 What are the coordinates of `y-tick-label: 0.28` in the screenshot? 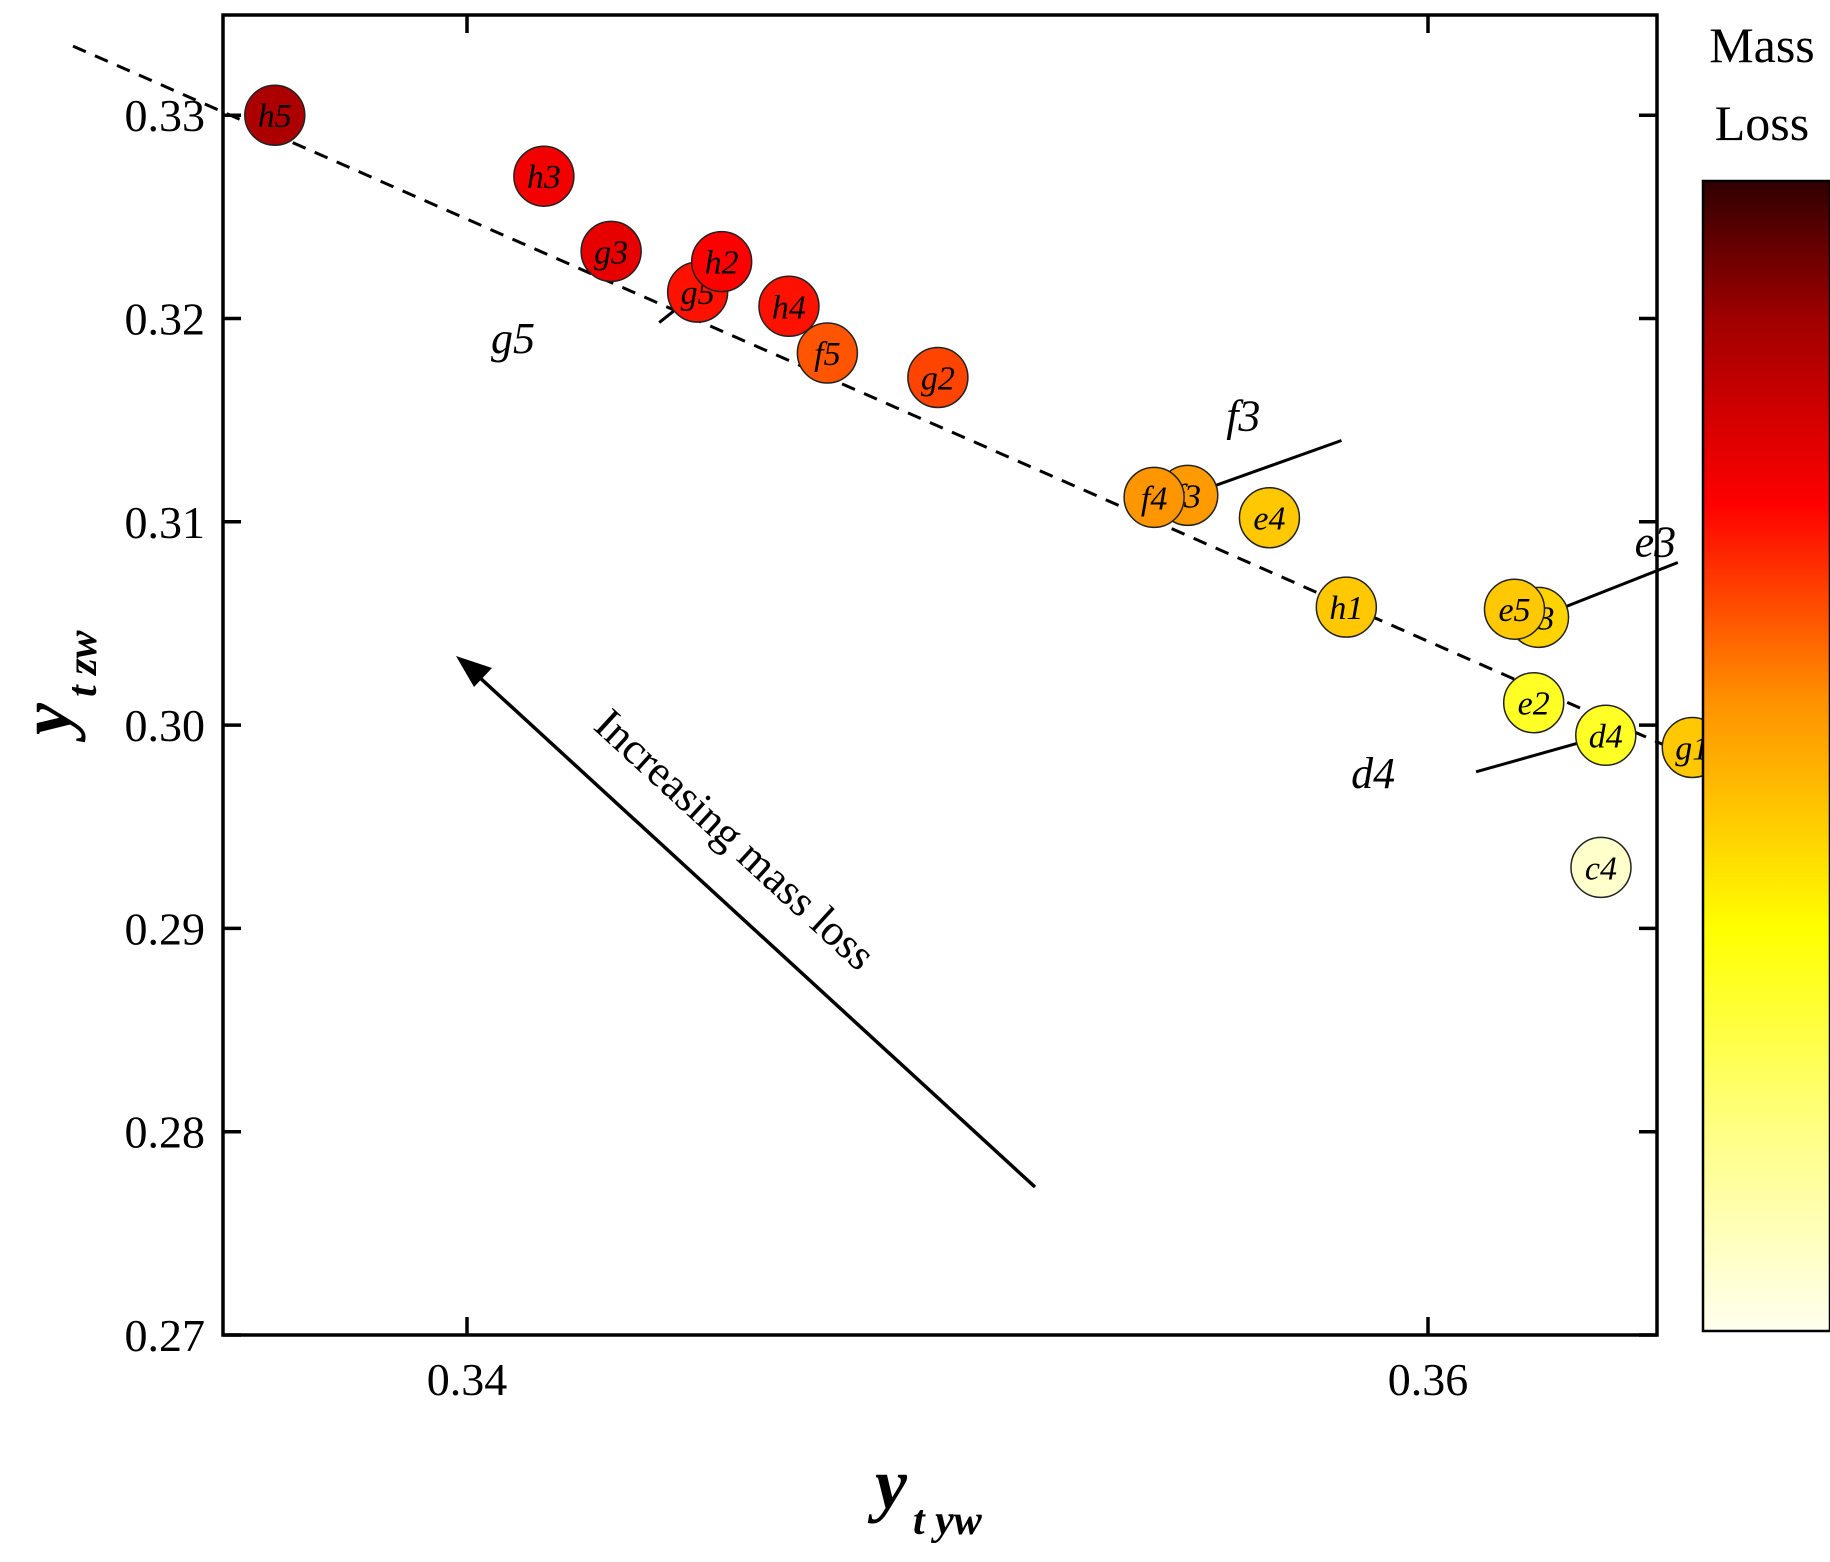 It's located at (165, 1132).